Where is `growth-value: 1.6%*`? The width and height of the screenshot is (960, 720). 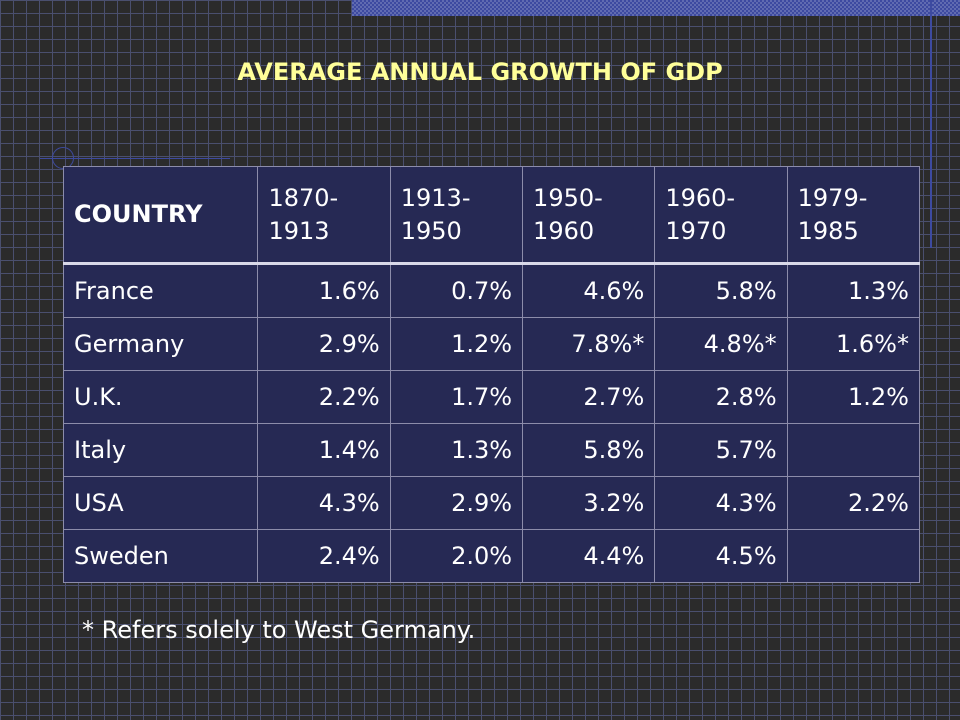
growth-value: 1.6%* is located at coordinates (853, 344).